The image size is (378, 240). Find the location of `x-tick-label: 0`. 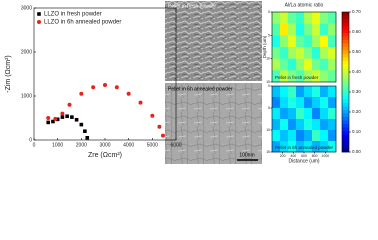

x-tick-label: 0 is located at coordinates (34, 145).